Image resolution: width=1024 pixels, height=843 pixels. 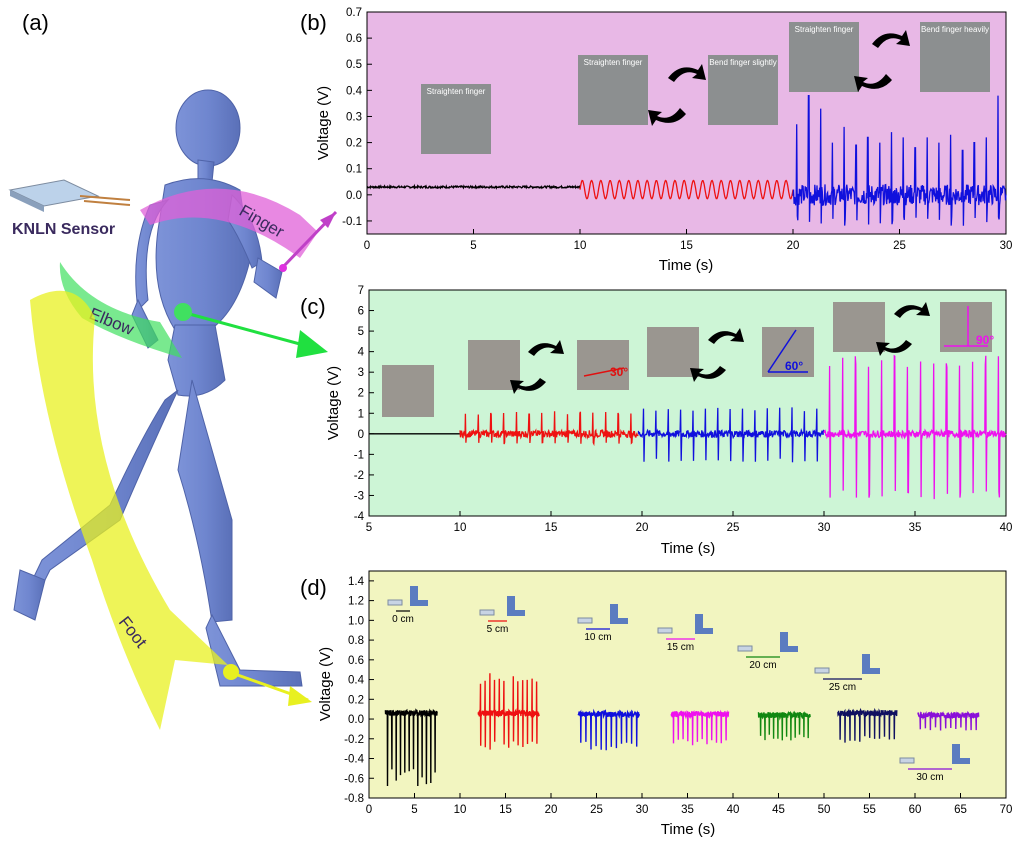 I want to click on panel-d-distance-insets: 0 cm 5 cm 10 cm 15 cm 20 cm 25 cm 30 cm, so click(x=678, y=684).